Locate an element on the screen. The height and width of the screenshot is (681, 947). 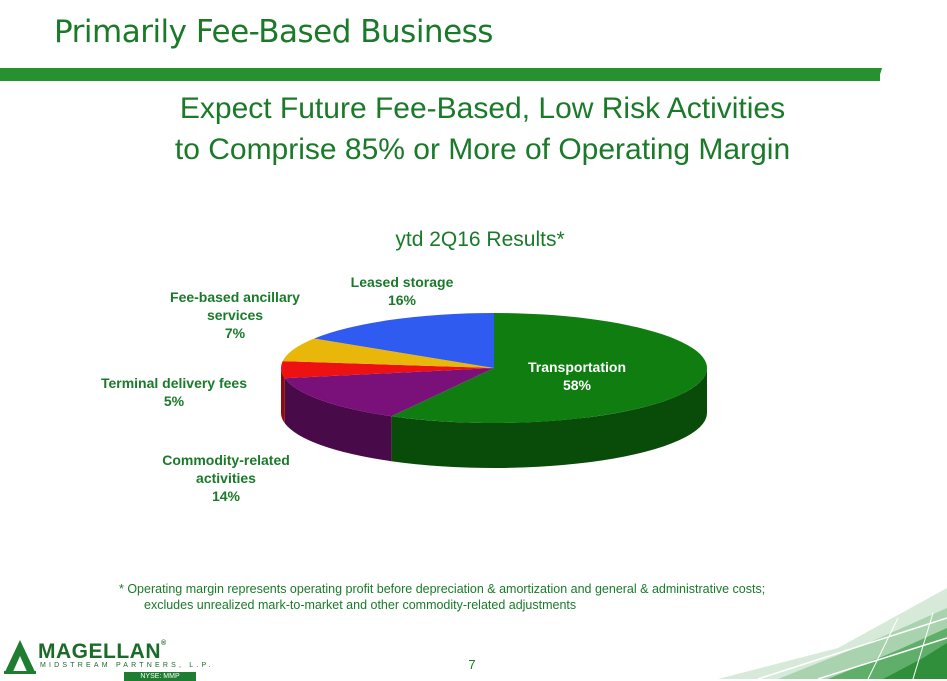
pie-slice-value-label: 58% is located at coordinates (577, 385).